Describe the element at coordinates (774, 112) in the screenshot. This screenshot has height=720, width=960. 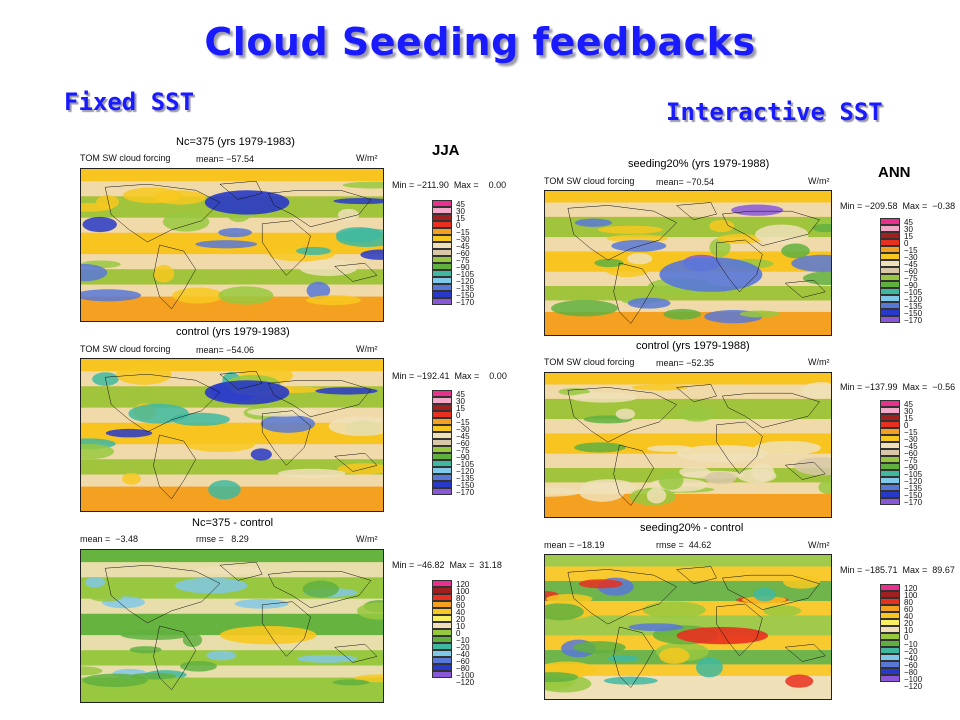
I see `interactive-sst-heading: Interactive SST` at that location.